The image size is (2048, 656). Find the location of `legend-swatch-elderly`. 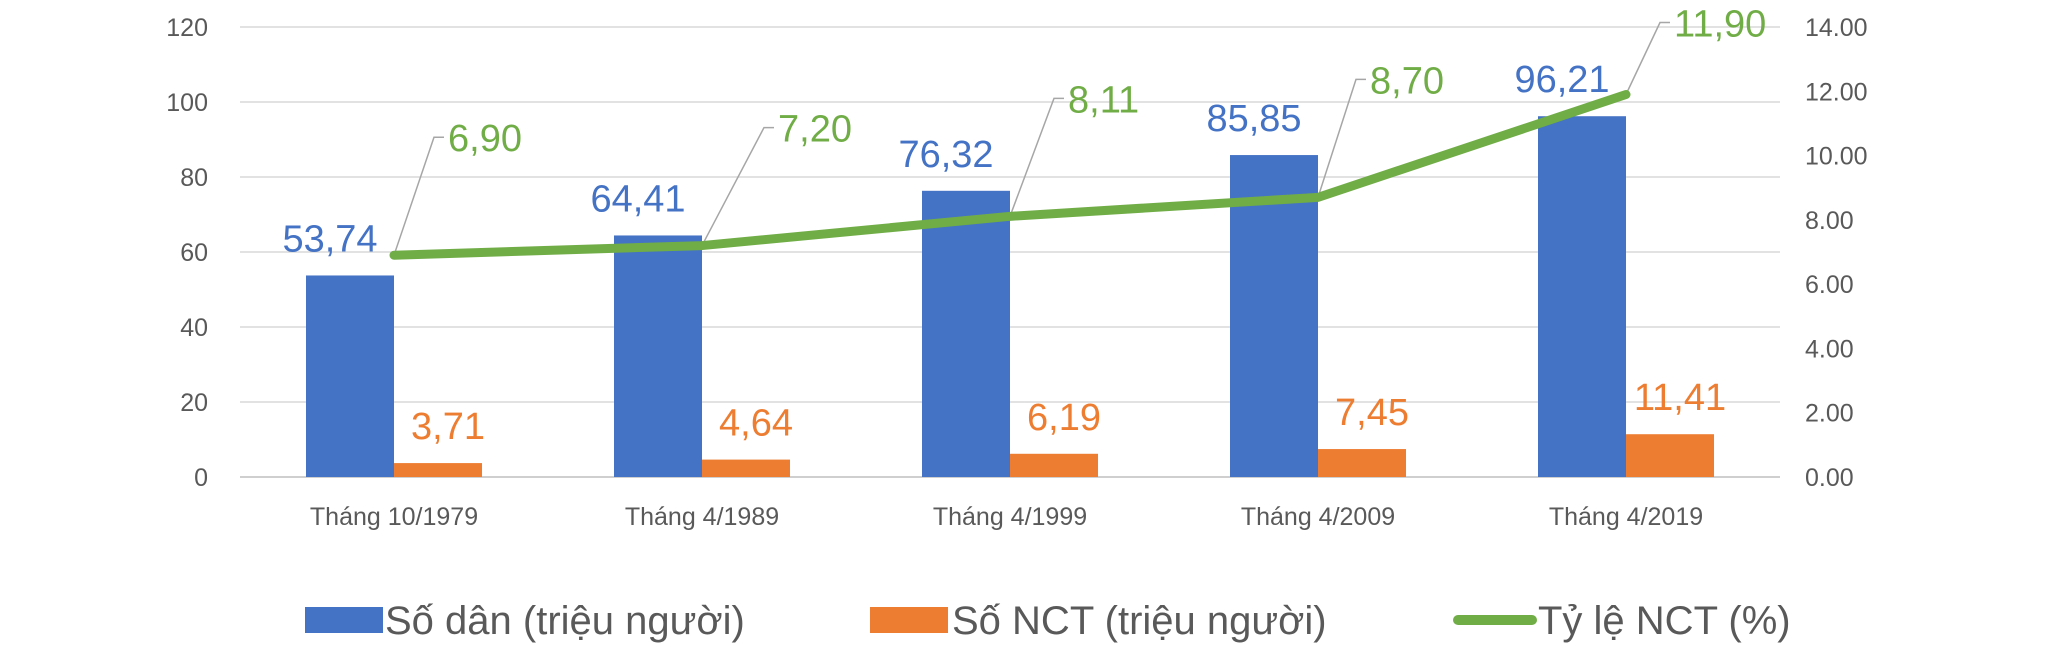

legend-swatch-elderly is located at coordinates (909, 620).